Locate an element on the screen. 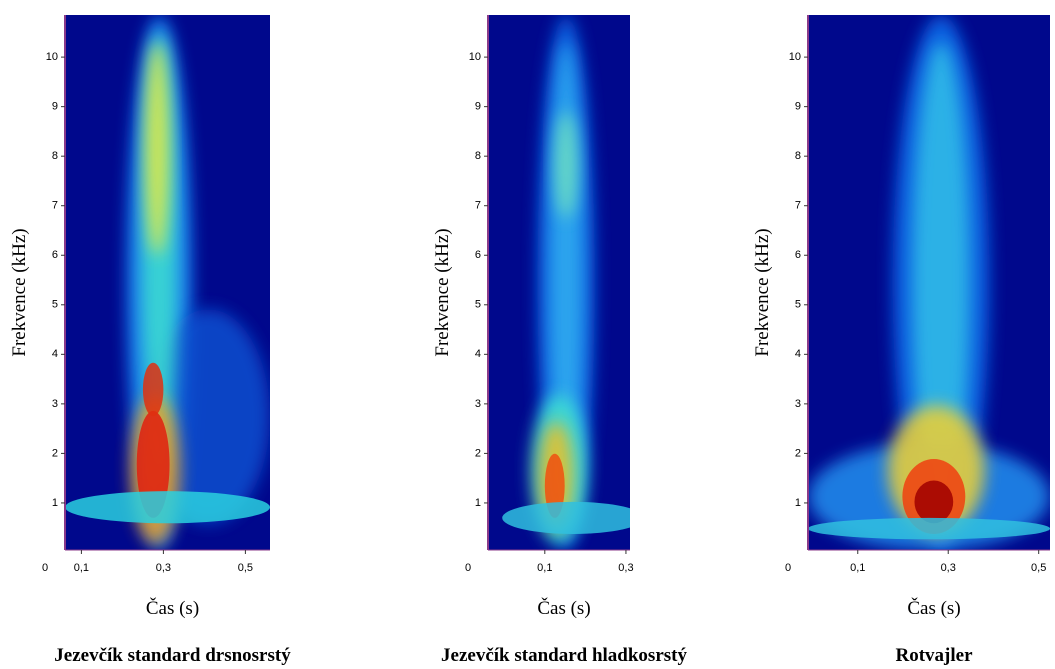 The width and height of the screenshot is (1055, 669). spectrogram-image is located at coordinates (559, 282).